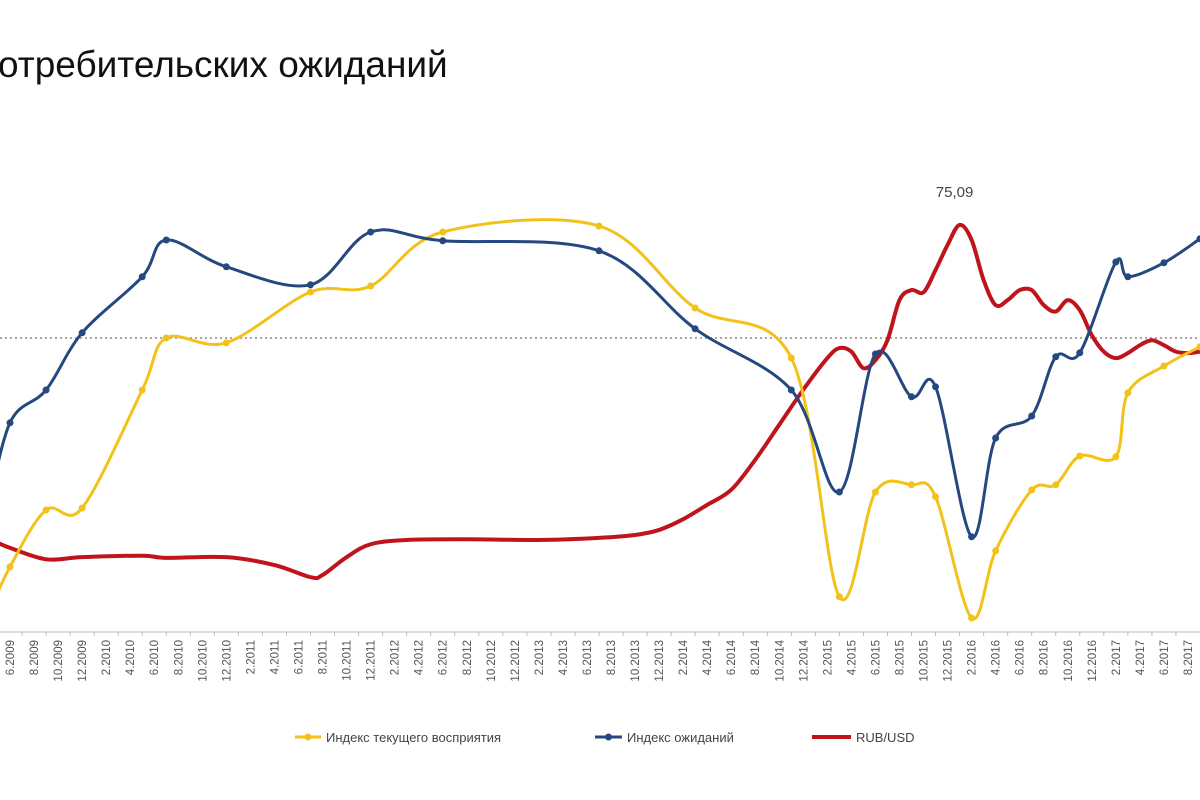 This screenshot has height=800, width=1200. I want to click on x-tick-label: 6.2017, so click(1165, 657).